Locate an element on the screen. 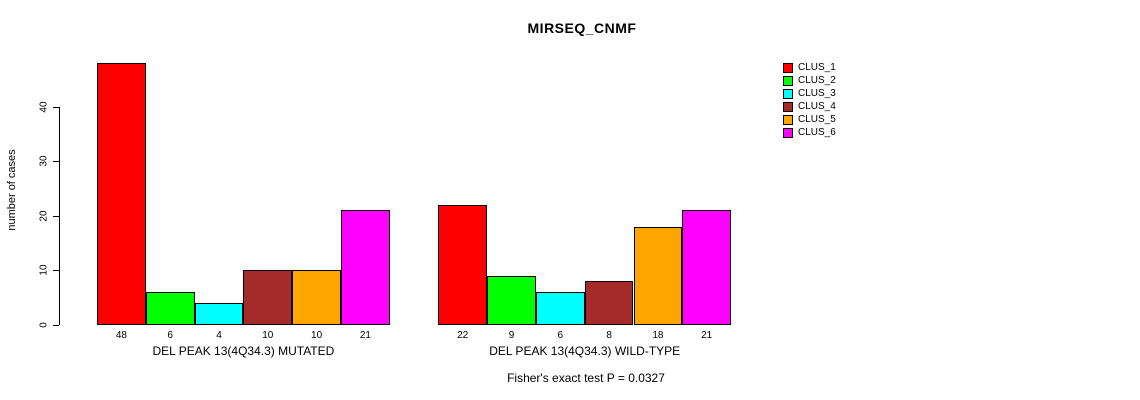  chart-title: MIRSEQ_CNMF is located at coordinates (582, 28).